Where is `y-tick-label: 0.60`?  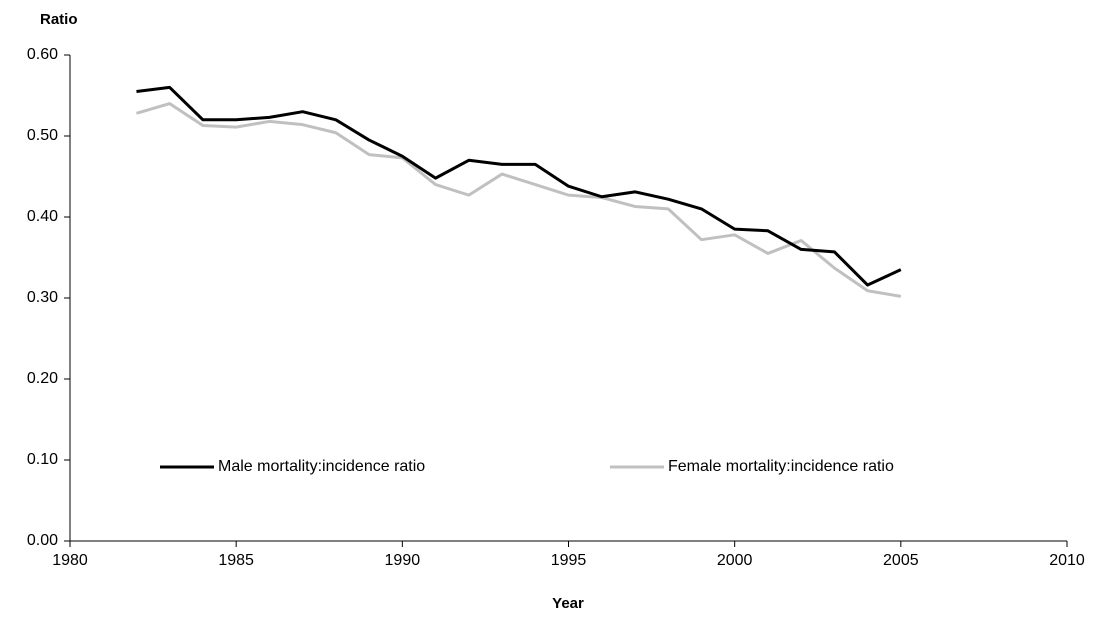 y-tick-label: 0.60 is located at coordinates (42, 54).